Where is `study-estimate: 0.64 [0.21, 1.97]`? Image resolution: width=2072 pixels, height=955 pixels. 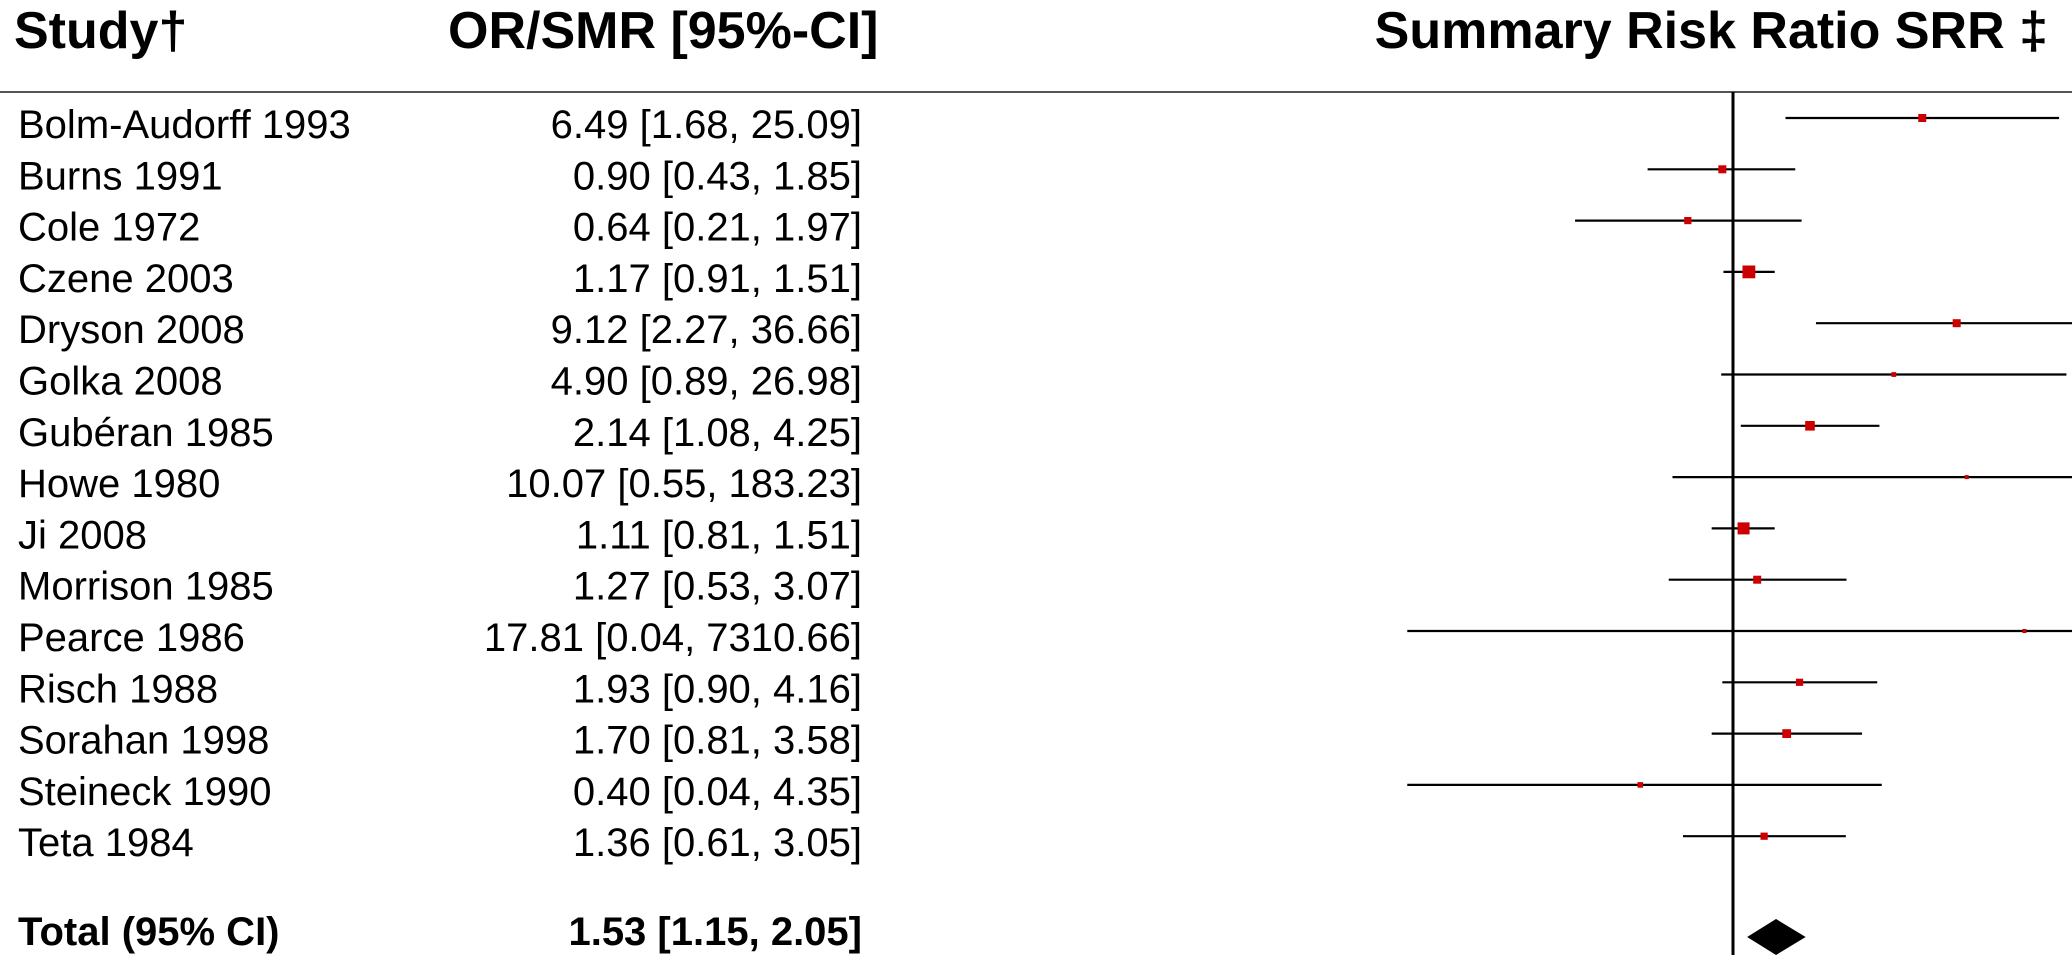 study-estimate: 0.64 [0.21, 1.97] is located at coordinates (717, 228).